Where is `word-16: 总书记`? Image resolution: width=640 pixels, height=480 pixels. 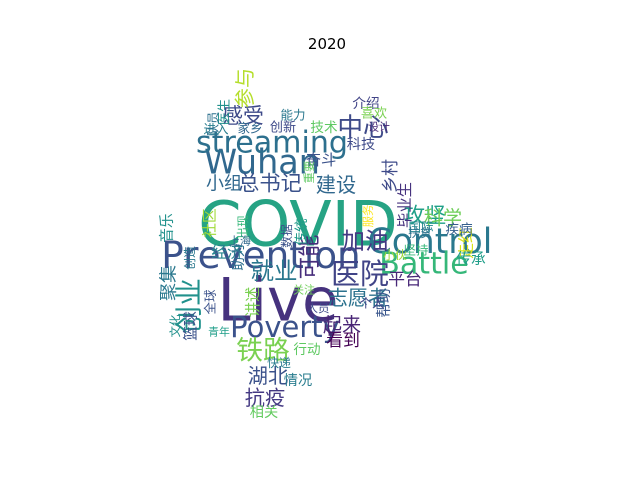 word-16: 总书记 is located at coordinates (270, 184).